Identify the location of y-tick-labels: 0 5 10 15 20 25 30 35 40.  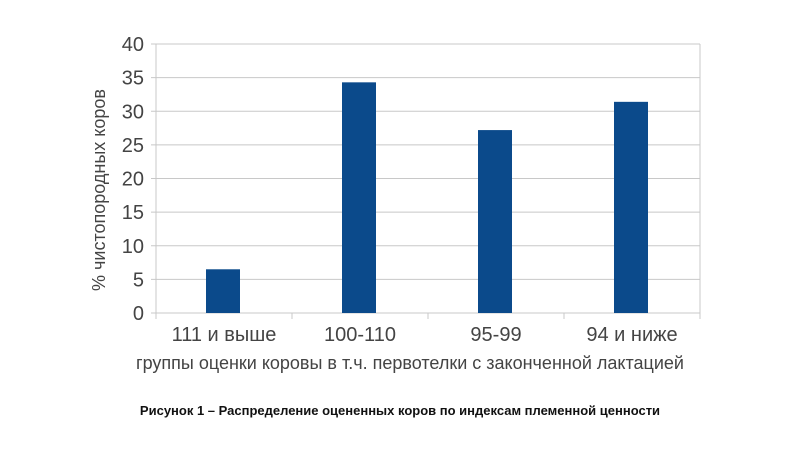
(133, 179).